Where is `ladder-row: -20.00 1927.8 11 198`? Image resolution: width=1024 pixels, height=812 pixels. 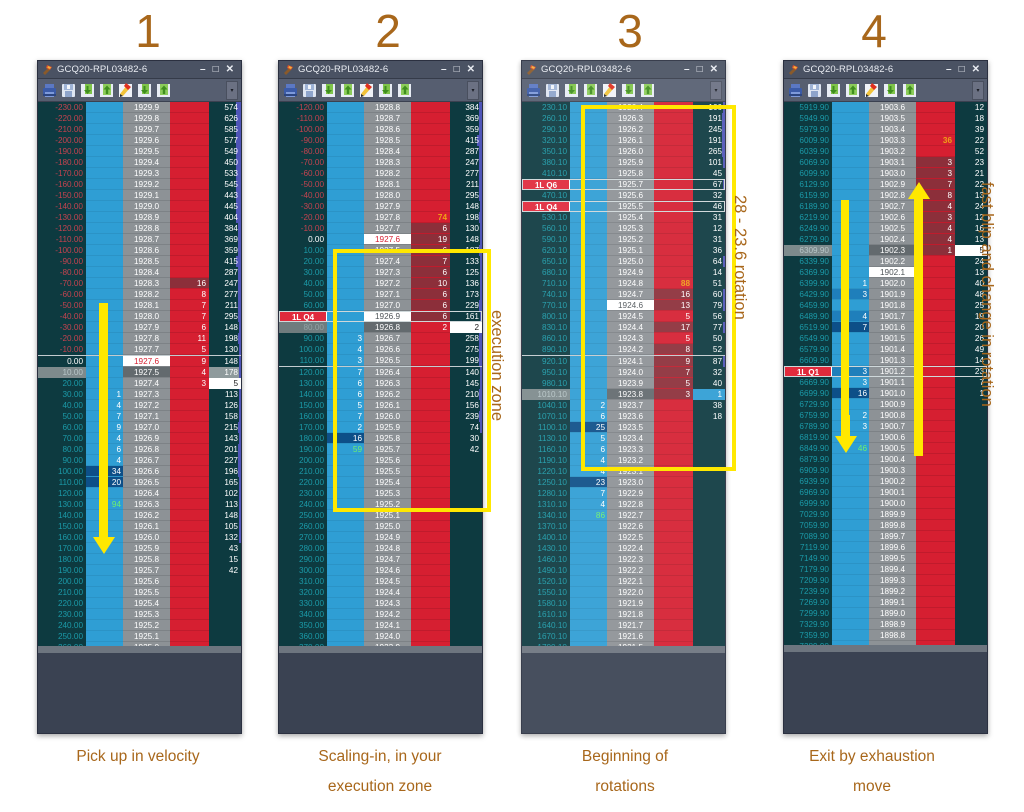 ladder-row: -20.00 1927.8 11 198 is located at coordinates (139, 338).